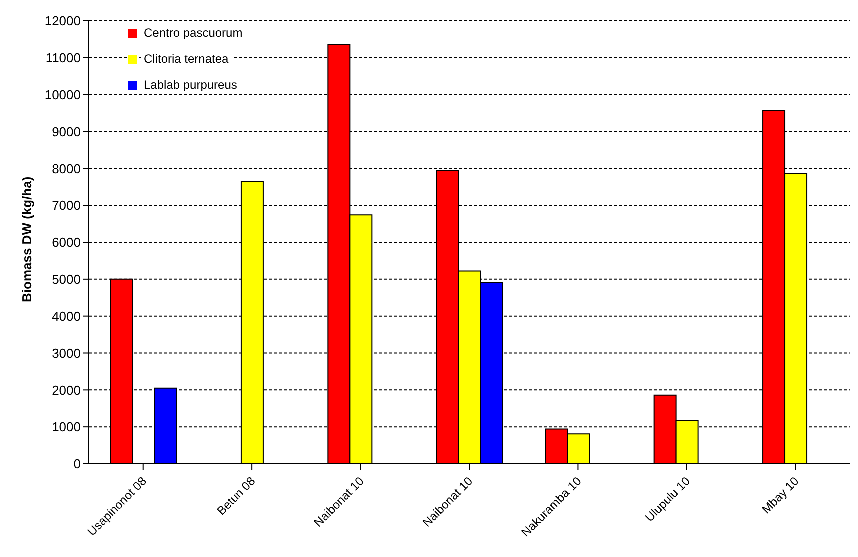 Image resolution: width=858 pixels, height=557 pixels. I want to click on y-tick-label: 4000, so click(66, 316).